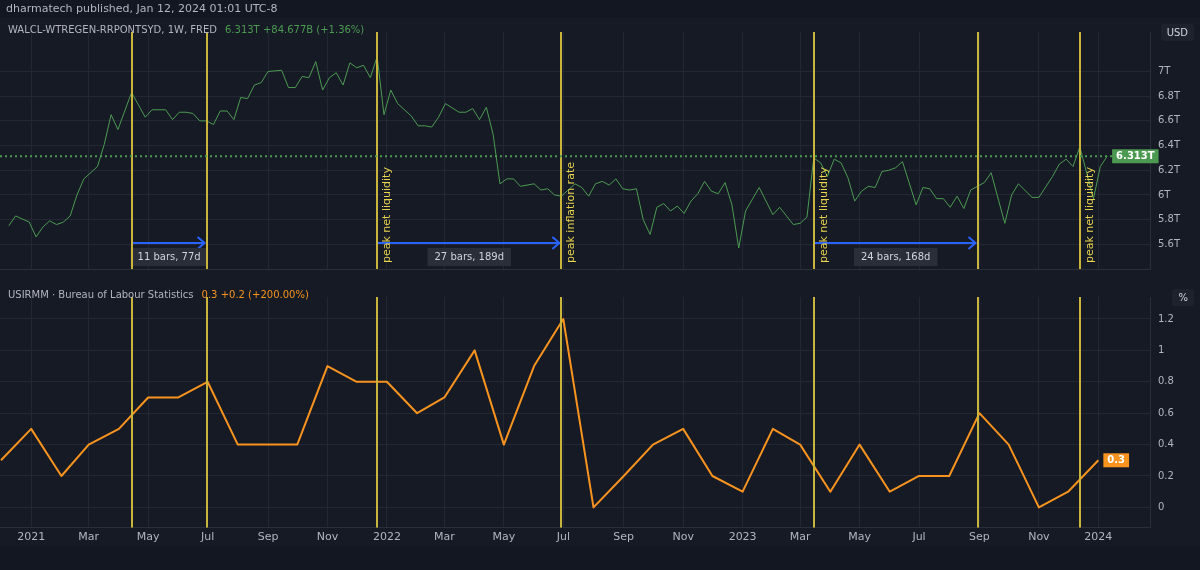 The height and width of the screenshot is (570, 1200). What do you see at coordinates (1166, 475) in the screenshot?
I see `y-tick-label: 0.2` at bounding box center [1166, 475].